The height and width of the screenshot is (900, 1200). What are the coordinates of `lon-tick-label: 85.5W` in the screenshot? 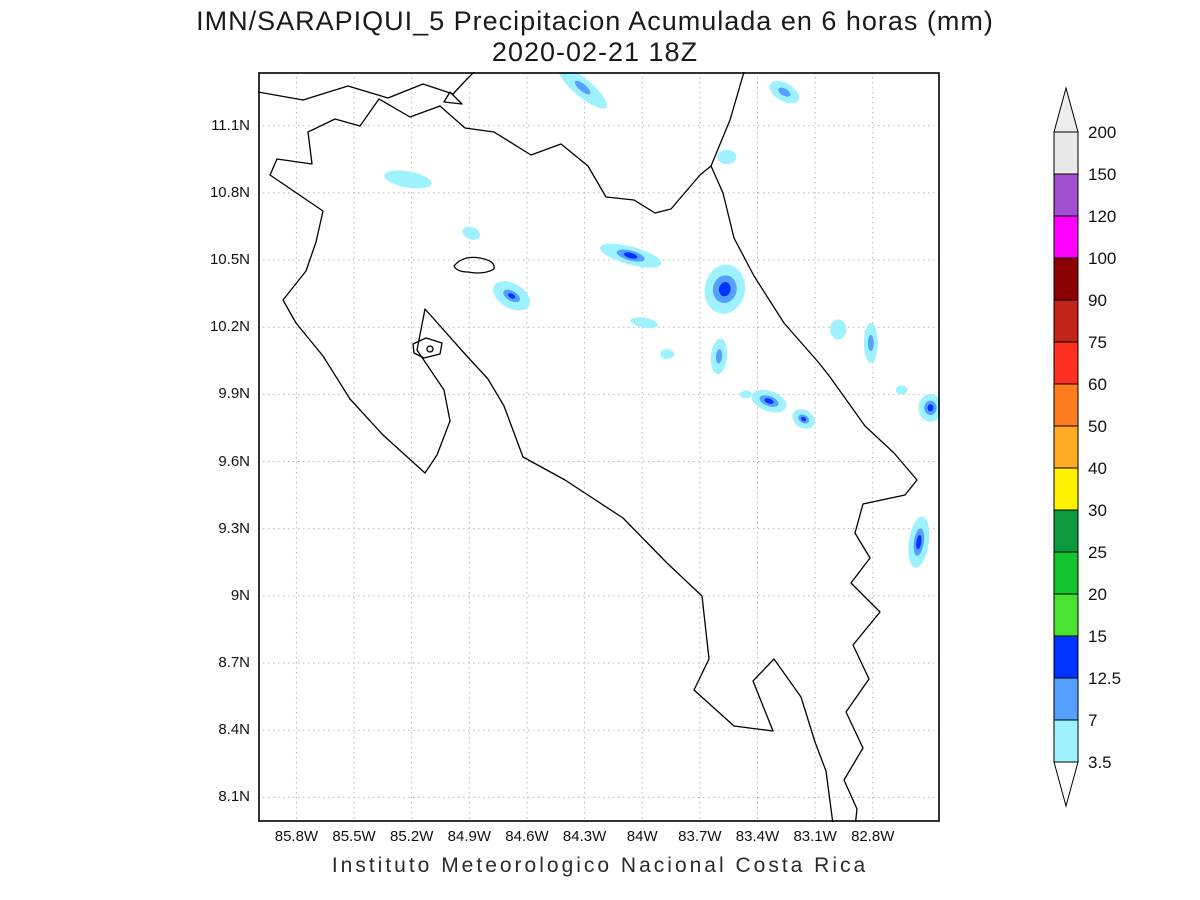 It's located at (354, 836).